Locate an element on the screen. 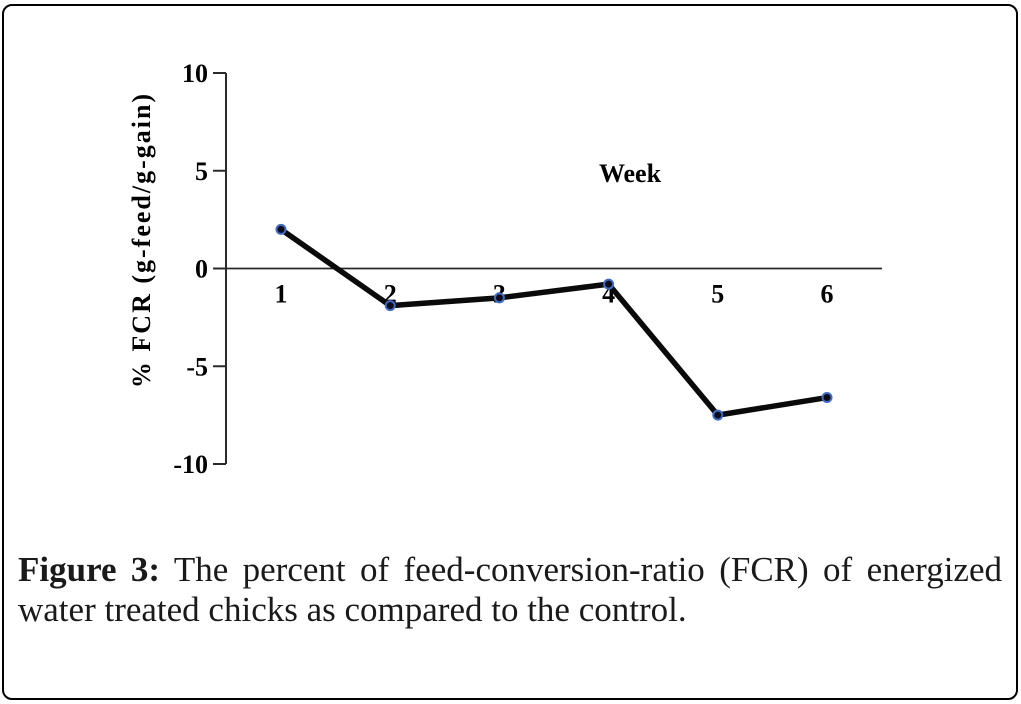 This screenshot has width=1021, height=704. y-tick-label: 5 is located at coordinates (201, 171).